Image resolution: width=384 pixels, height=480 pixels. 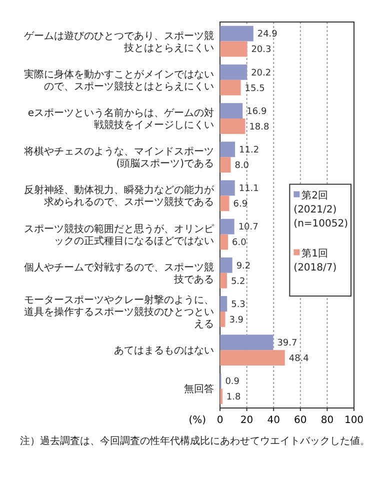 I want to click on y-tick-label: 反射神経、動体視力、瞬発力などの能力が求められるので、スポーツ競技である, so click(x=119, y=196).